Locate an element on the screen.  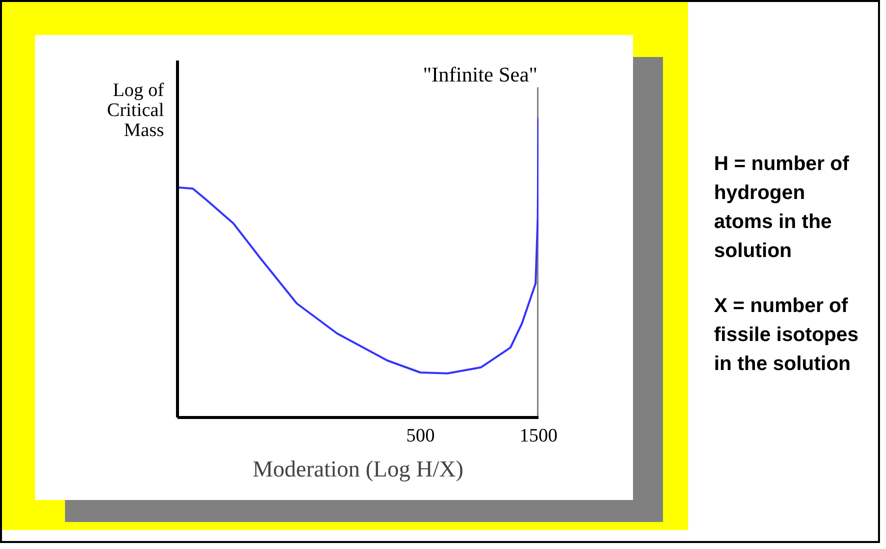
x-tick-label: 500 is located at coordinates (420, 436).